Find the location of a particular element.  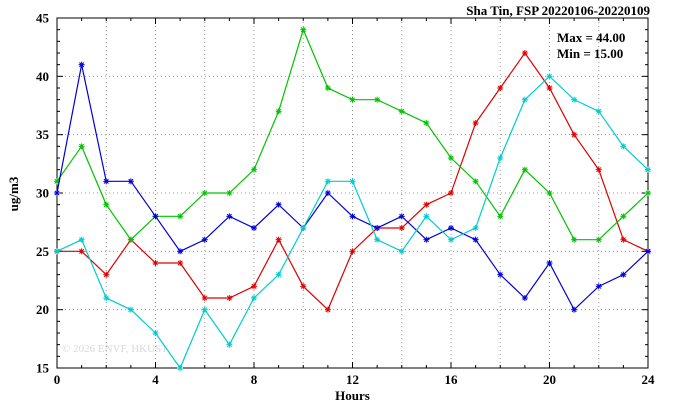

watermark: © 2026 ENVF, HKUST is located at coordinates (115, 349).